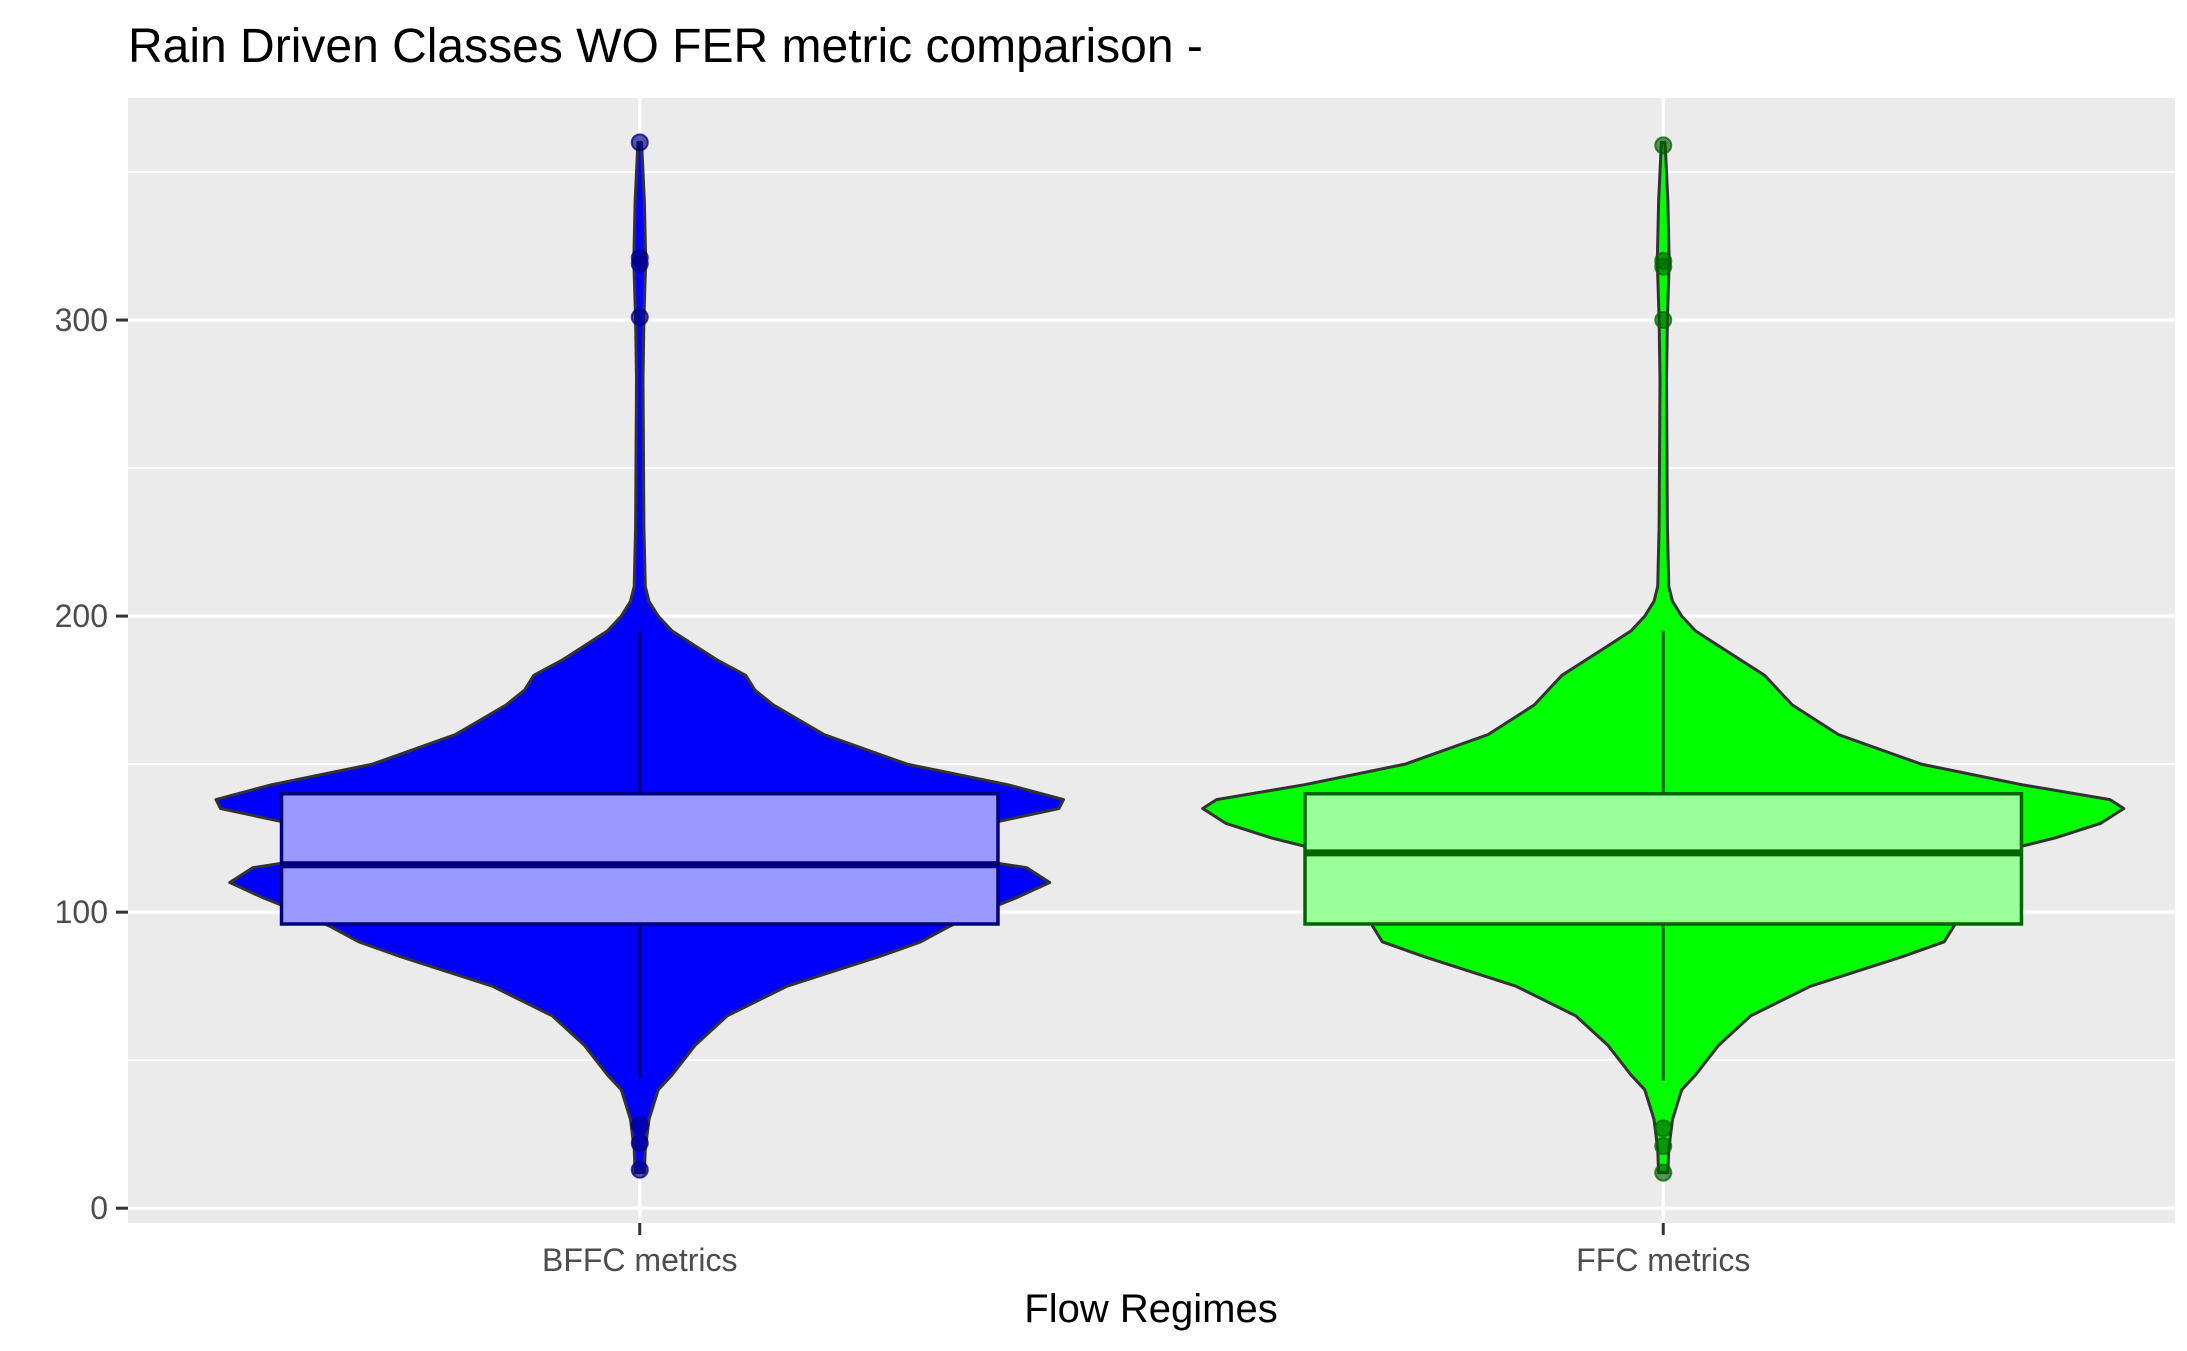 This screenshot has width=2187, height=1351. Describe the element at coordinates (1663, 1260) in the screenshot. I see `x-tick-label: FFC metrics` at that location.